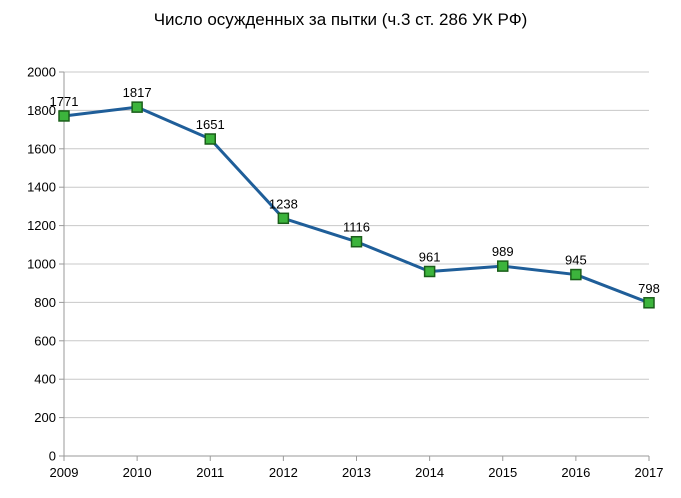  I want to click on y-tick-label: 2000, so click(41, 72).